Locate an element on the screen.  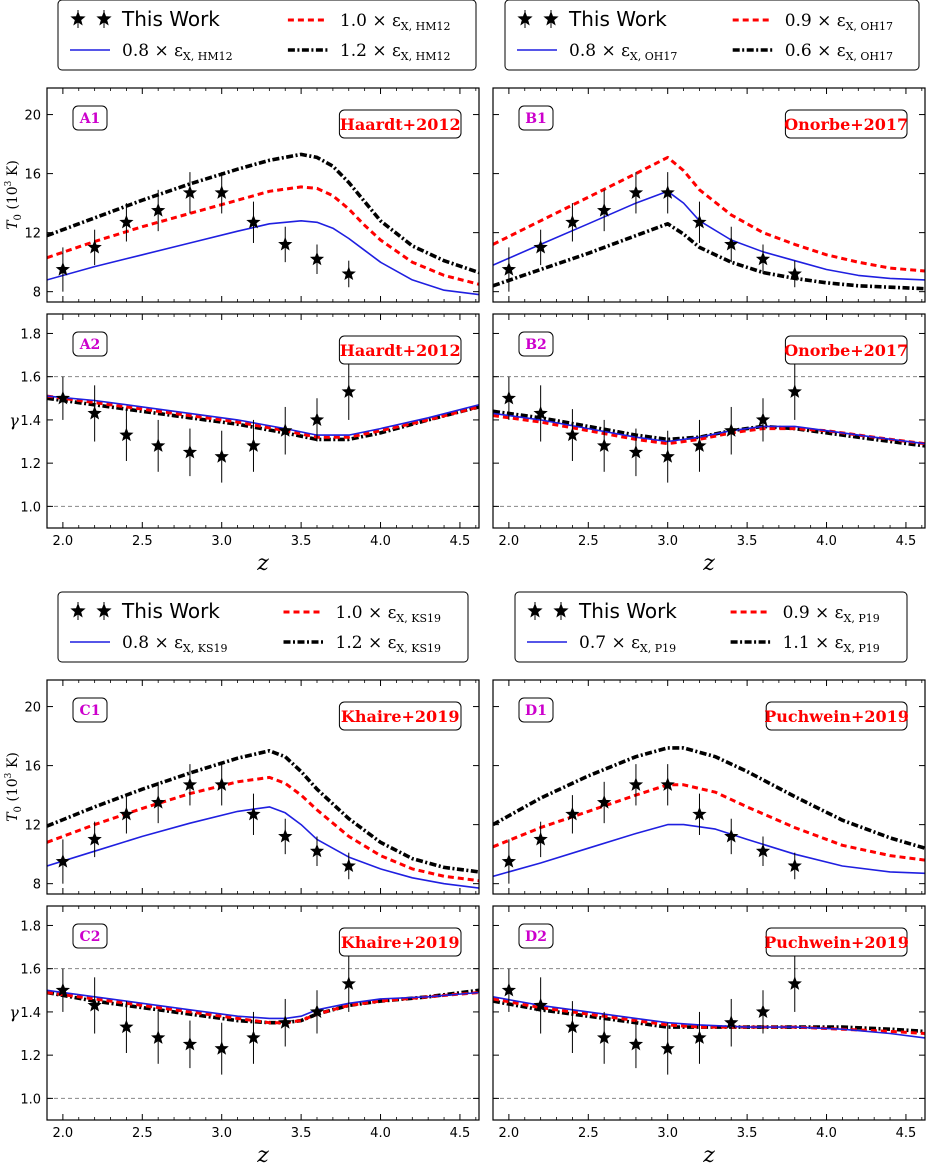
y-tick-label: 20 is located at coordinates (32, 116).